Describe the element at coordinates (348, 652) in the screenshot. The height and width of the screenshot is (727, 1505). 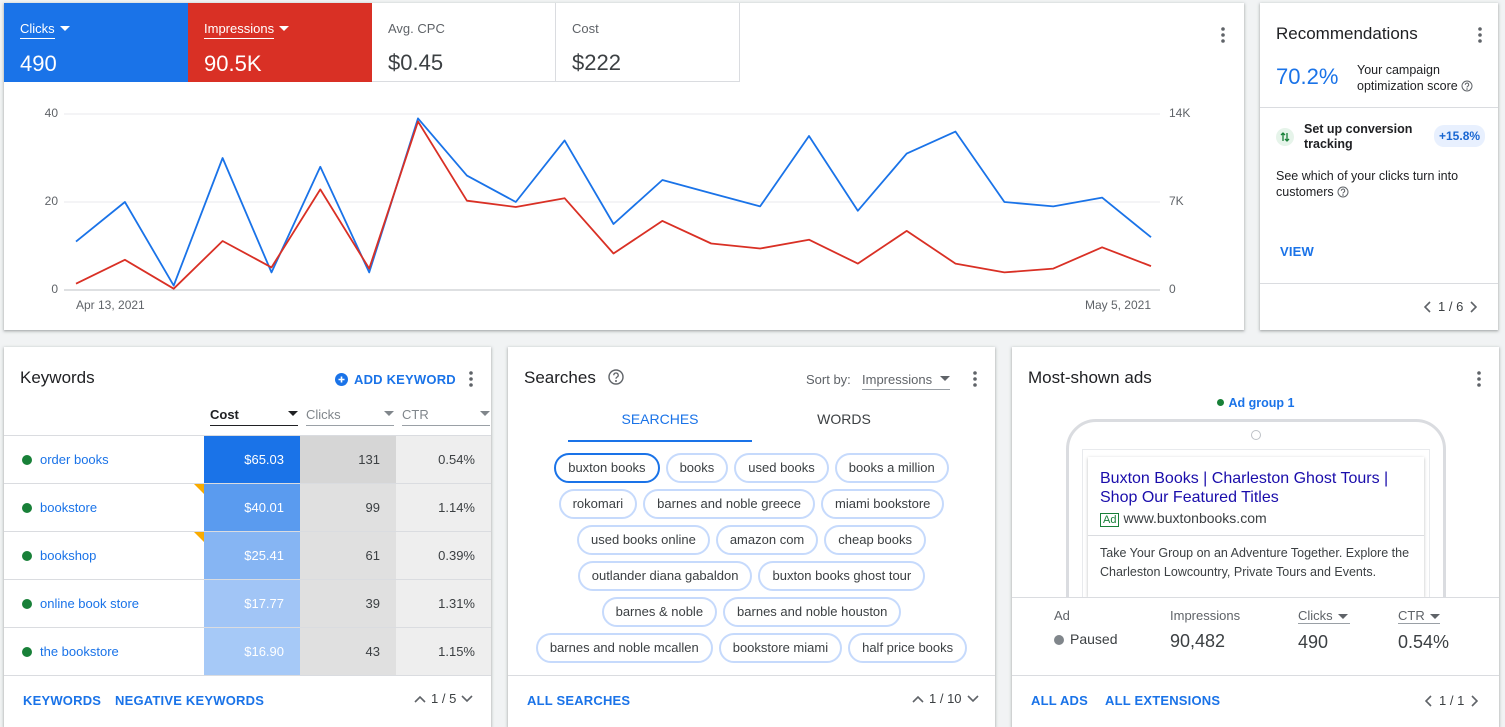
I see `cell: 43` at that location.